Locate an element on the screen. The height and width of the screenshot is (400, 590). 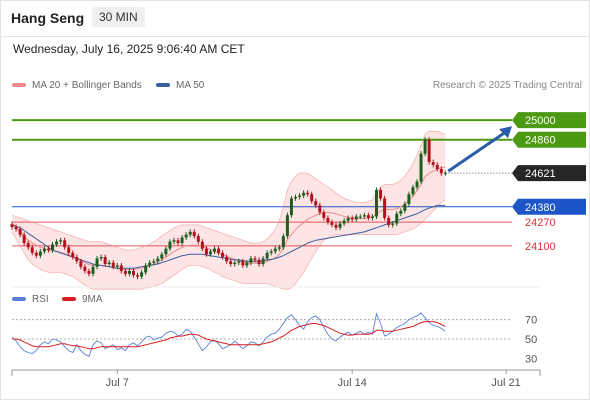
rsi-line is located at coordinates (228, 335).